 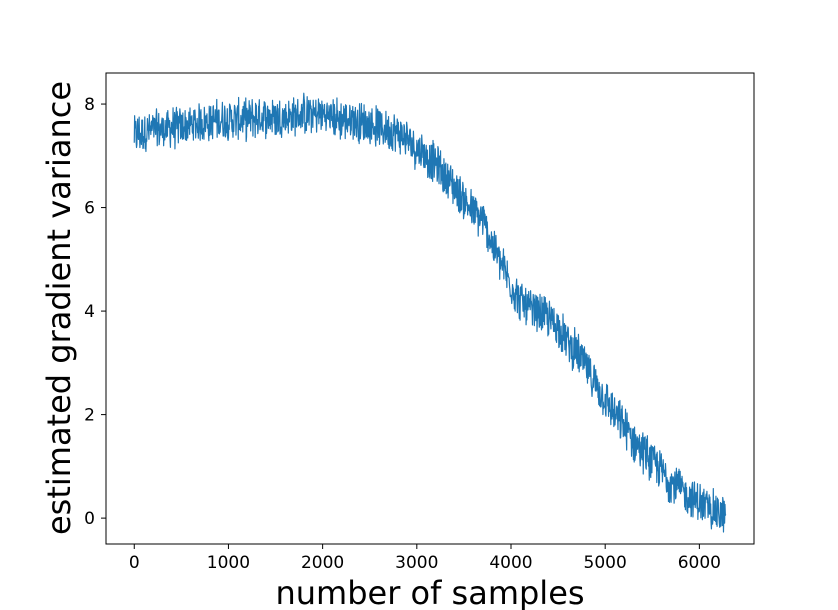 What do you see at coordinates (89, 105) in the screenshot?
I see `y-tick-label: 8` at bounding box center [89, 105].